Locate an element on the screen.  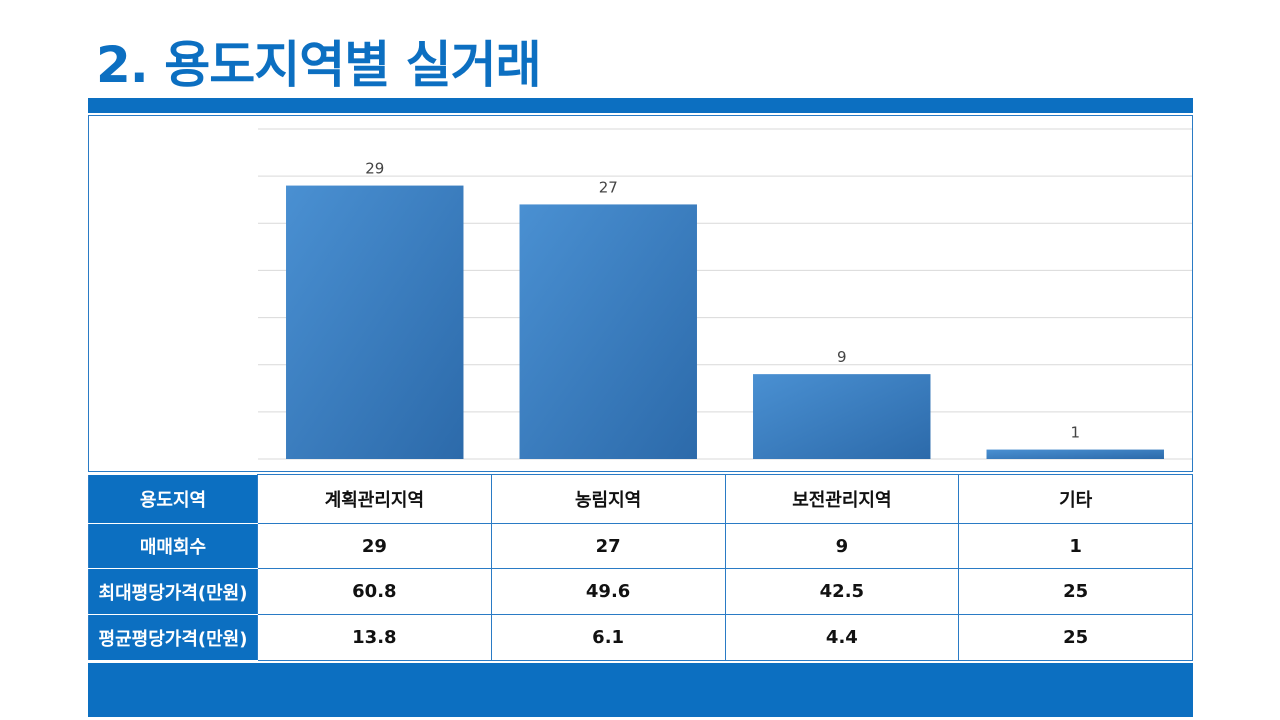
table-row: 평균평당가격(만원) 13.8 6.1 4.4 25 is located at coordinates (640, 637).